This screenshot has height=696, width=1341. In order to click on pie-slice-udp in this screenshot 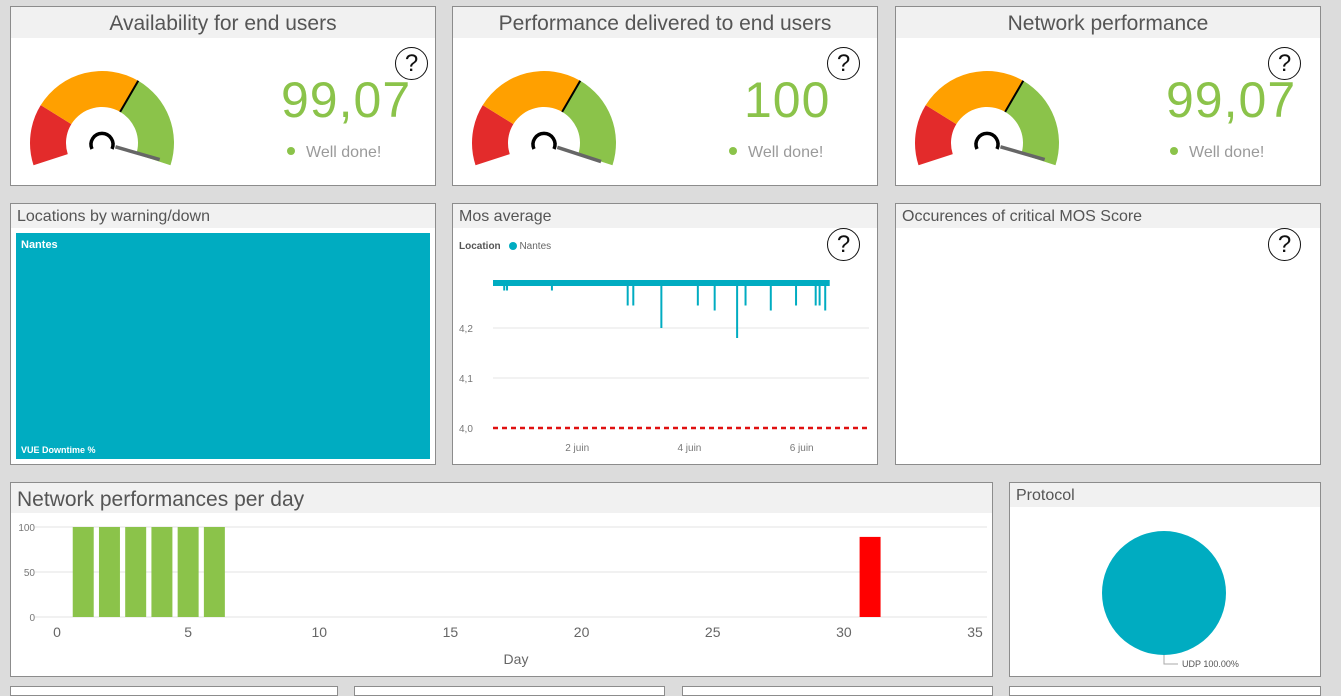, I will do `click(1164, 593)`.